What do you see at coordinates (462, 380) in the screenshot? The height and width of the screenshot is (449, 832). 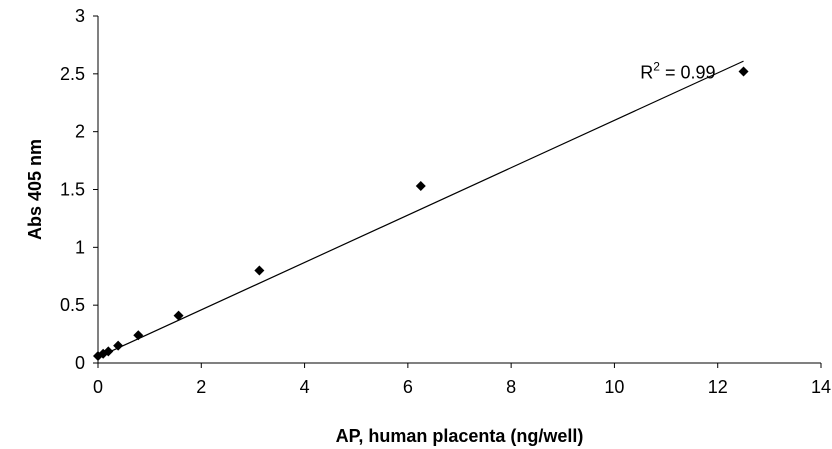 I see `x-axis-ticks: 0 2 4 6 8 10 12 14` at bounding box center [462, 380].